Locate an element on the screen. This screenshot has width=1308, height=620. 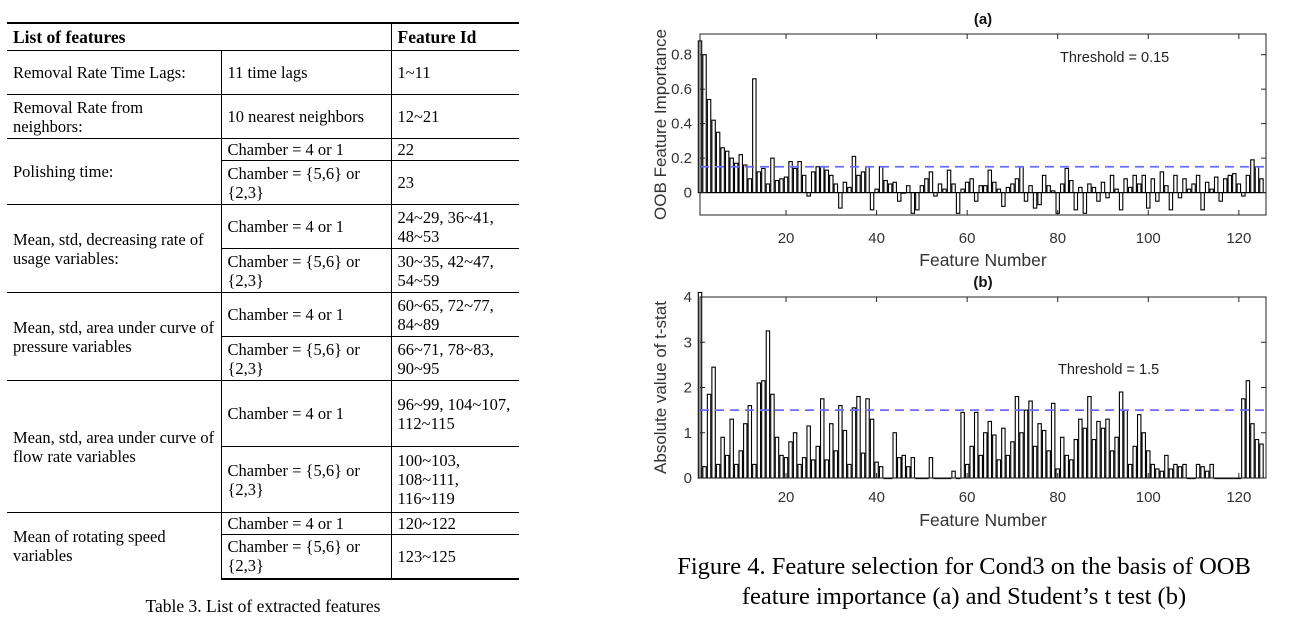
chart-a-y-tick-label: 0.8 is located at coordinates (681, 55).